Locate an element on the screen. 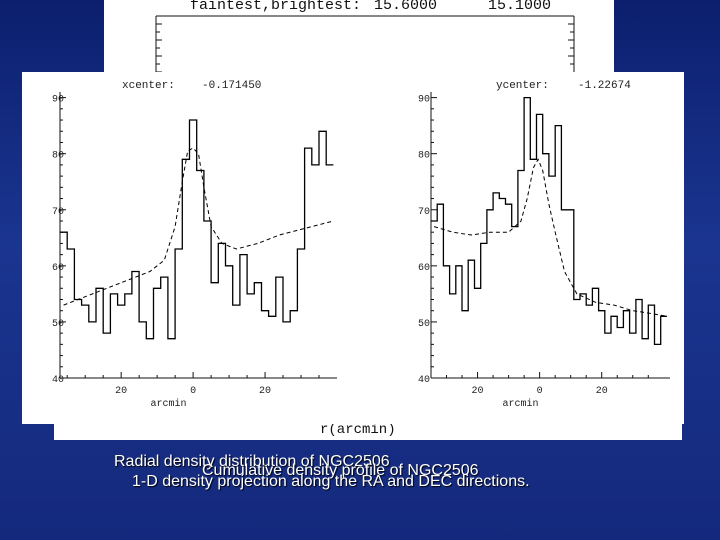 This screenshot has height=540, width=720. plot2-x-axis-label: arcmin is located at coordinates (520, 404).